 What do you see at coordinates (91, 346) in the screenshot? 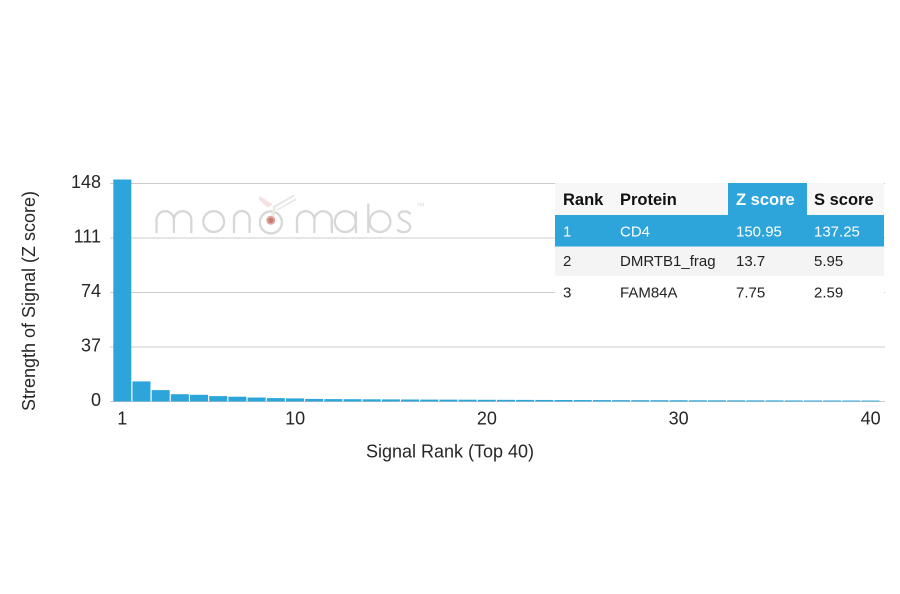
I see `svg-text: 37` at bounding box center [91, 346].